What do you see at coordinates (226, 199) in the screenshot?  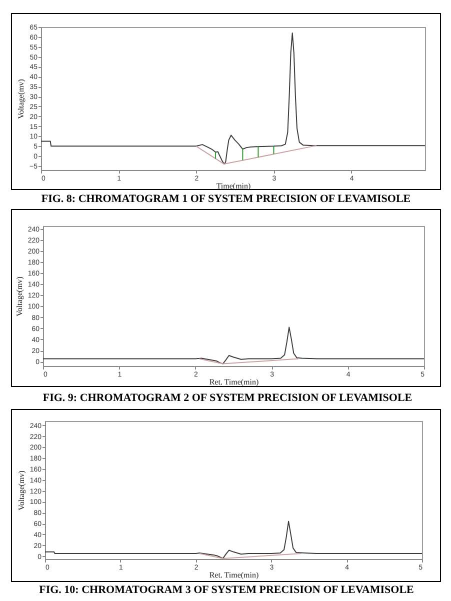 I see `text: FIG. 8: CHROMATOGRAM 1 OF SYSTEM PRECISION OF LEVAMISOLE` at bounding box center [226, 199].